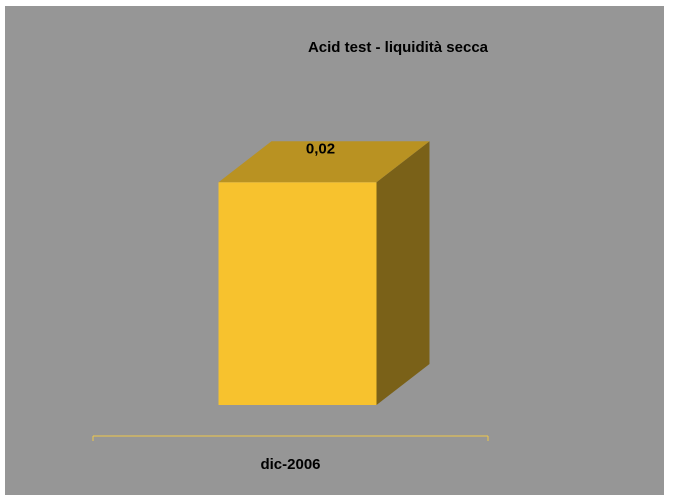 This screenshot has height=499, width=675. Describe the element at coordinates (290, 464) in the screenshot. I see `category-label: dic-2006` at that location.